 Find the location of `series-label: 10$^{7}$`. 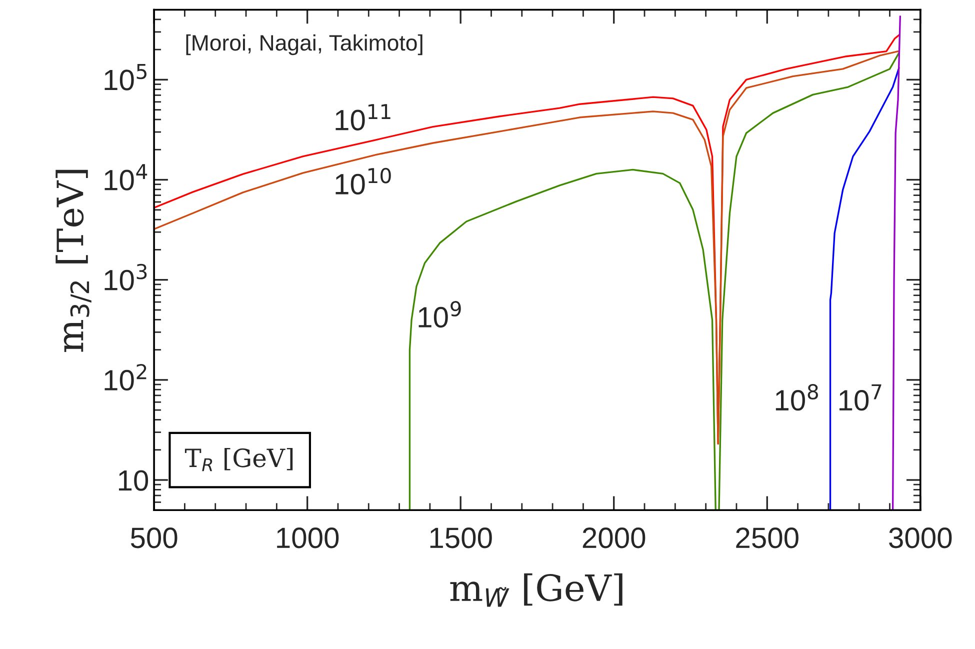

series-label: 10$^{7}$ is located at coordinates (861, 397).